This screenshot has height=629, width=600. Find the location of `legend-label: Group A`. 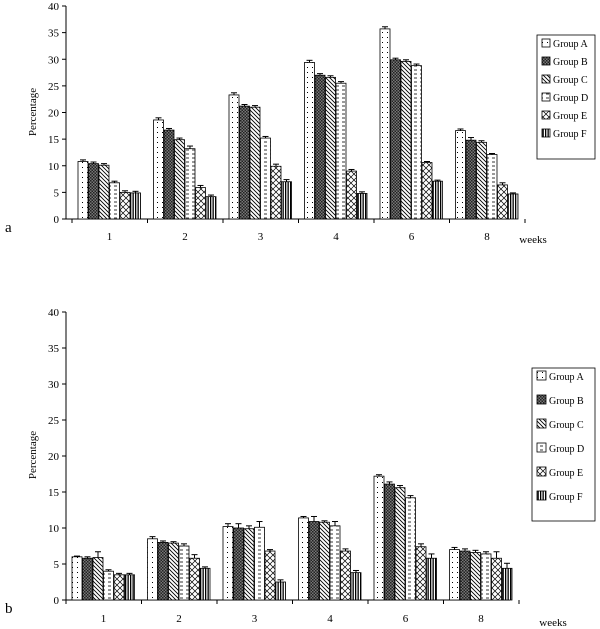

legend-label: Group A is located at coordinates (571, 44).